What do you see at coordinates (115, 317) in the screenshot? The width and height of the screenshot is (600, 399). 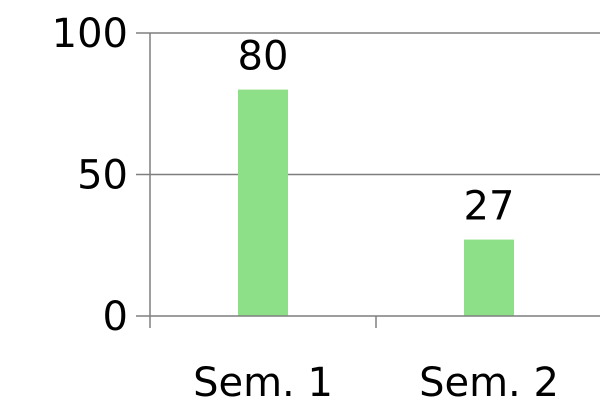 I see `y-tick-label-0: 0` at bounding box center [115, 317].